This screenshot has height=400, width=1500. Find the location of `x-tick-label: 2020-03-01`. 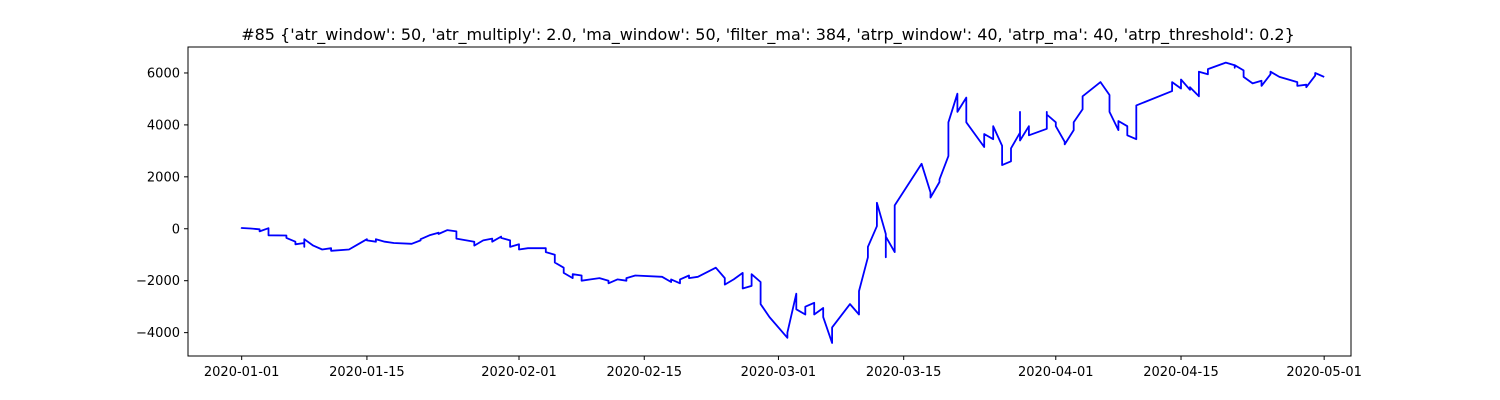

x-tick-label: 2020-03-01 is located at coordinates (779, 372).